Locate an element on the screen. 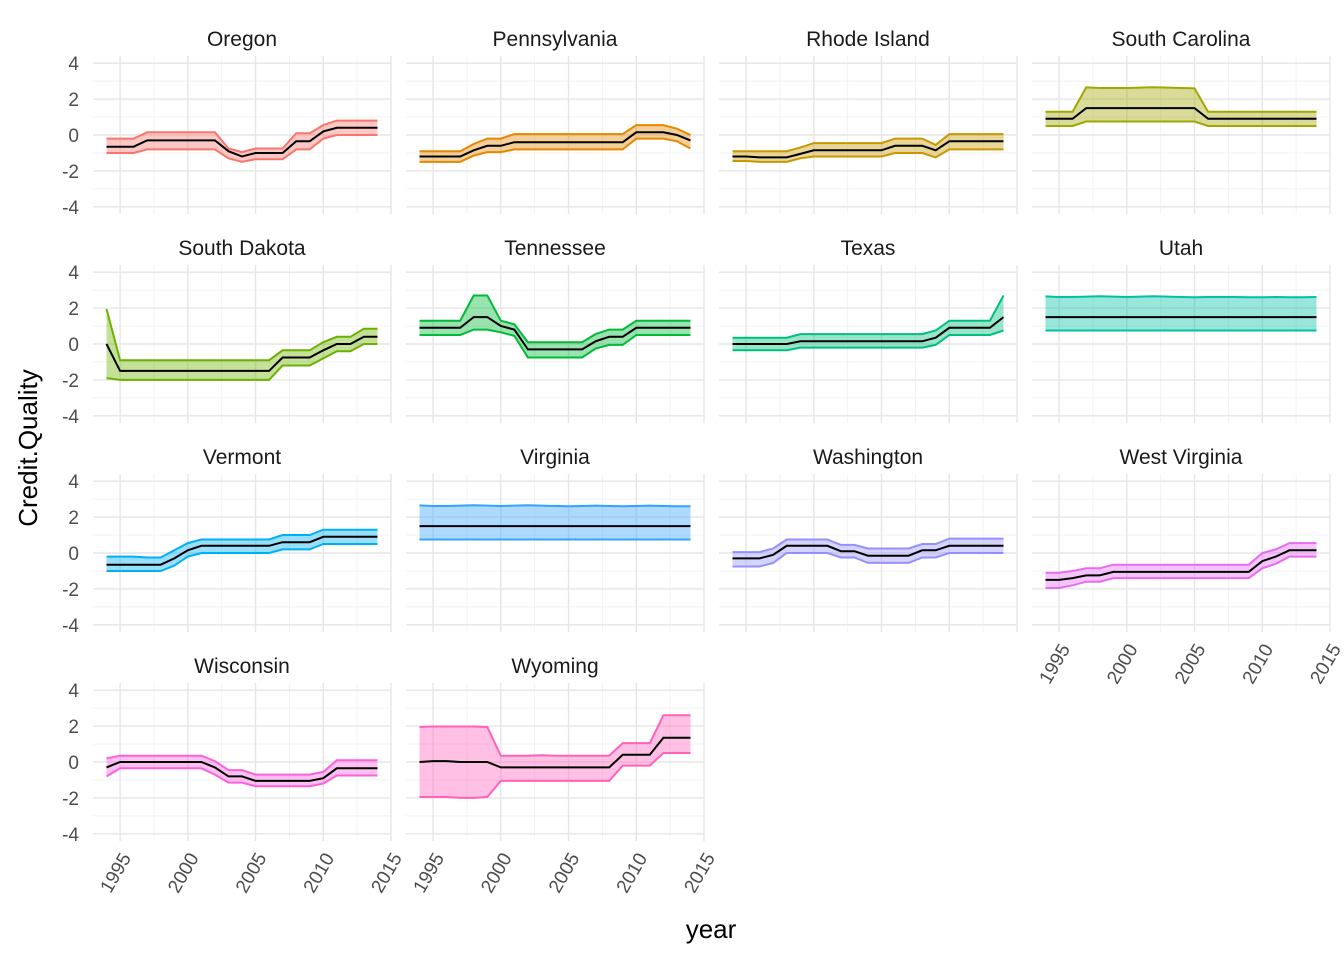 Image resolution: width=1344 pixels, height=960 pixels. lower-bound-line-west-virginia is located at coordinates (1181, 572).